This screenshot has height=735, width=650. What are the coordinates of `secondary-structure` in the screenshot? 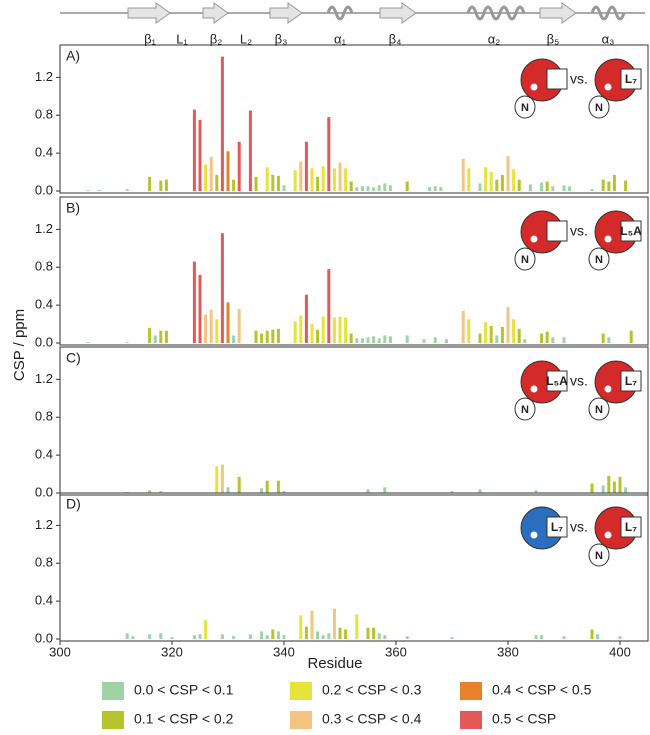 It's located at (352, 13).